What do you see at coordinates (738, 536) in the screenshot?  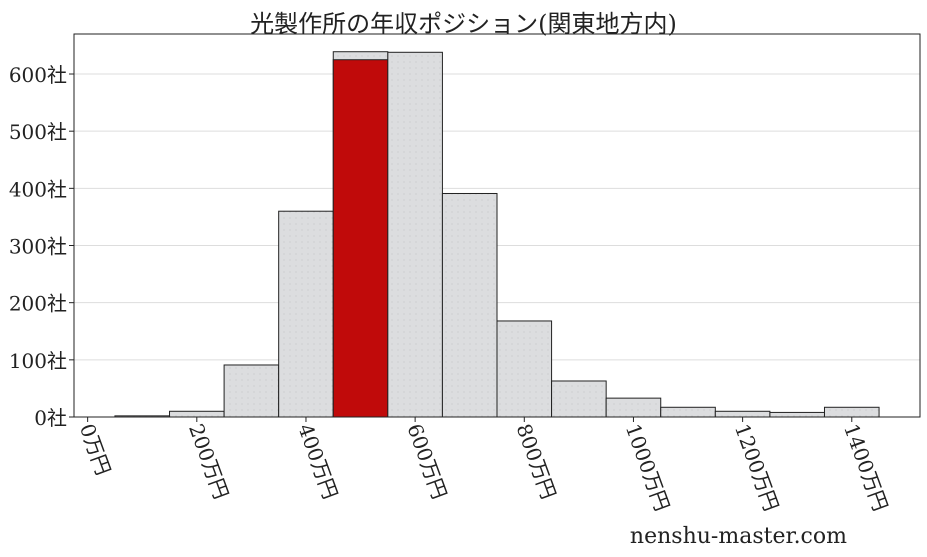 I see `watermark: nenshu-master.com` at bounding box center [738, 536].